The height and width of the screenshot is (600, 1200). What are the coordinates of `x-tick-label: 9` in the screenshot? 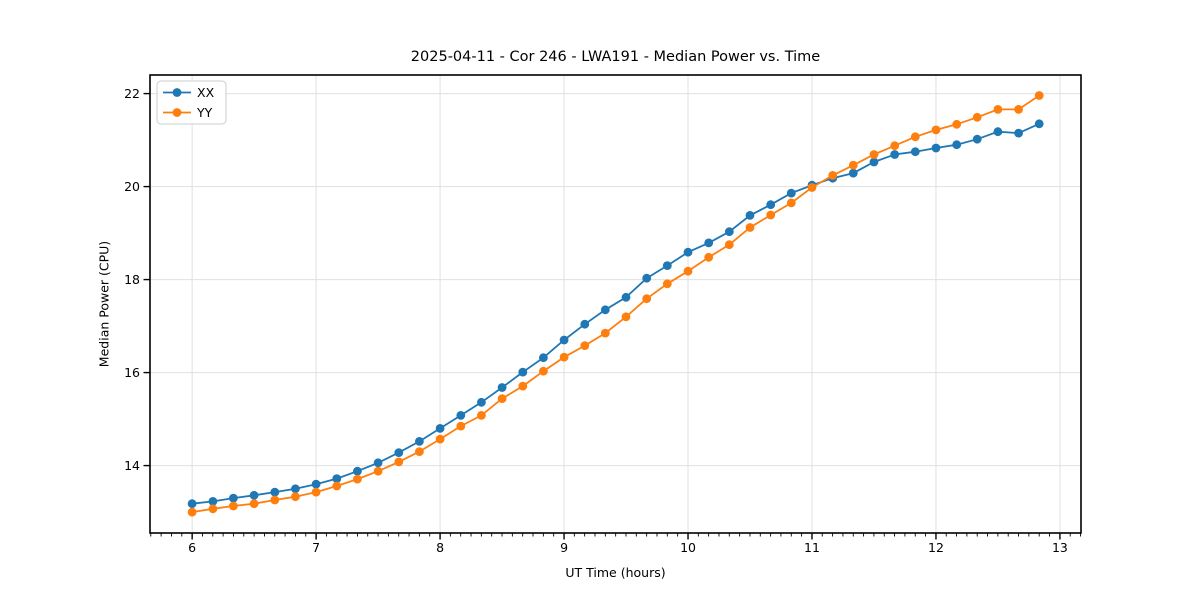 It's located at (564, 547).